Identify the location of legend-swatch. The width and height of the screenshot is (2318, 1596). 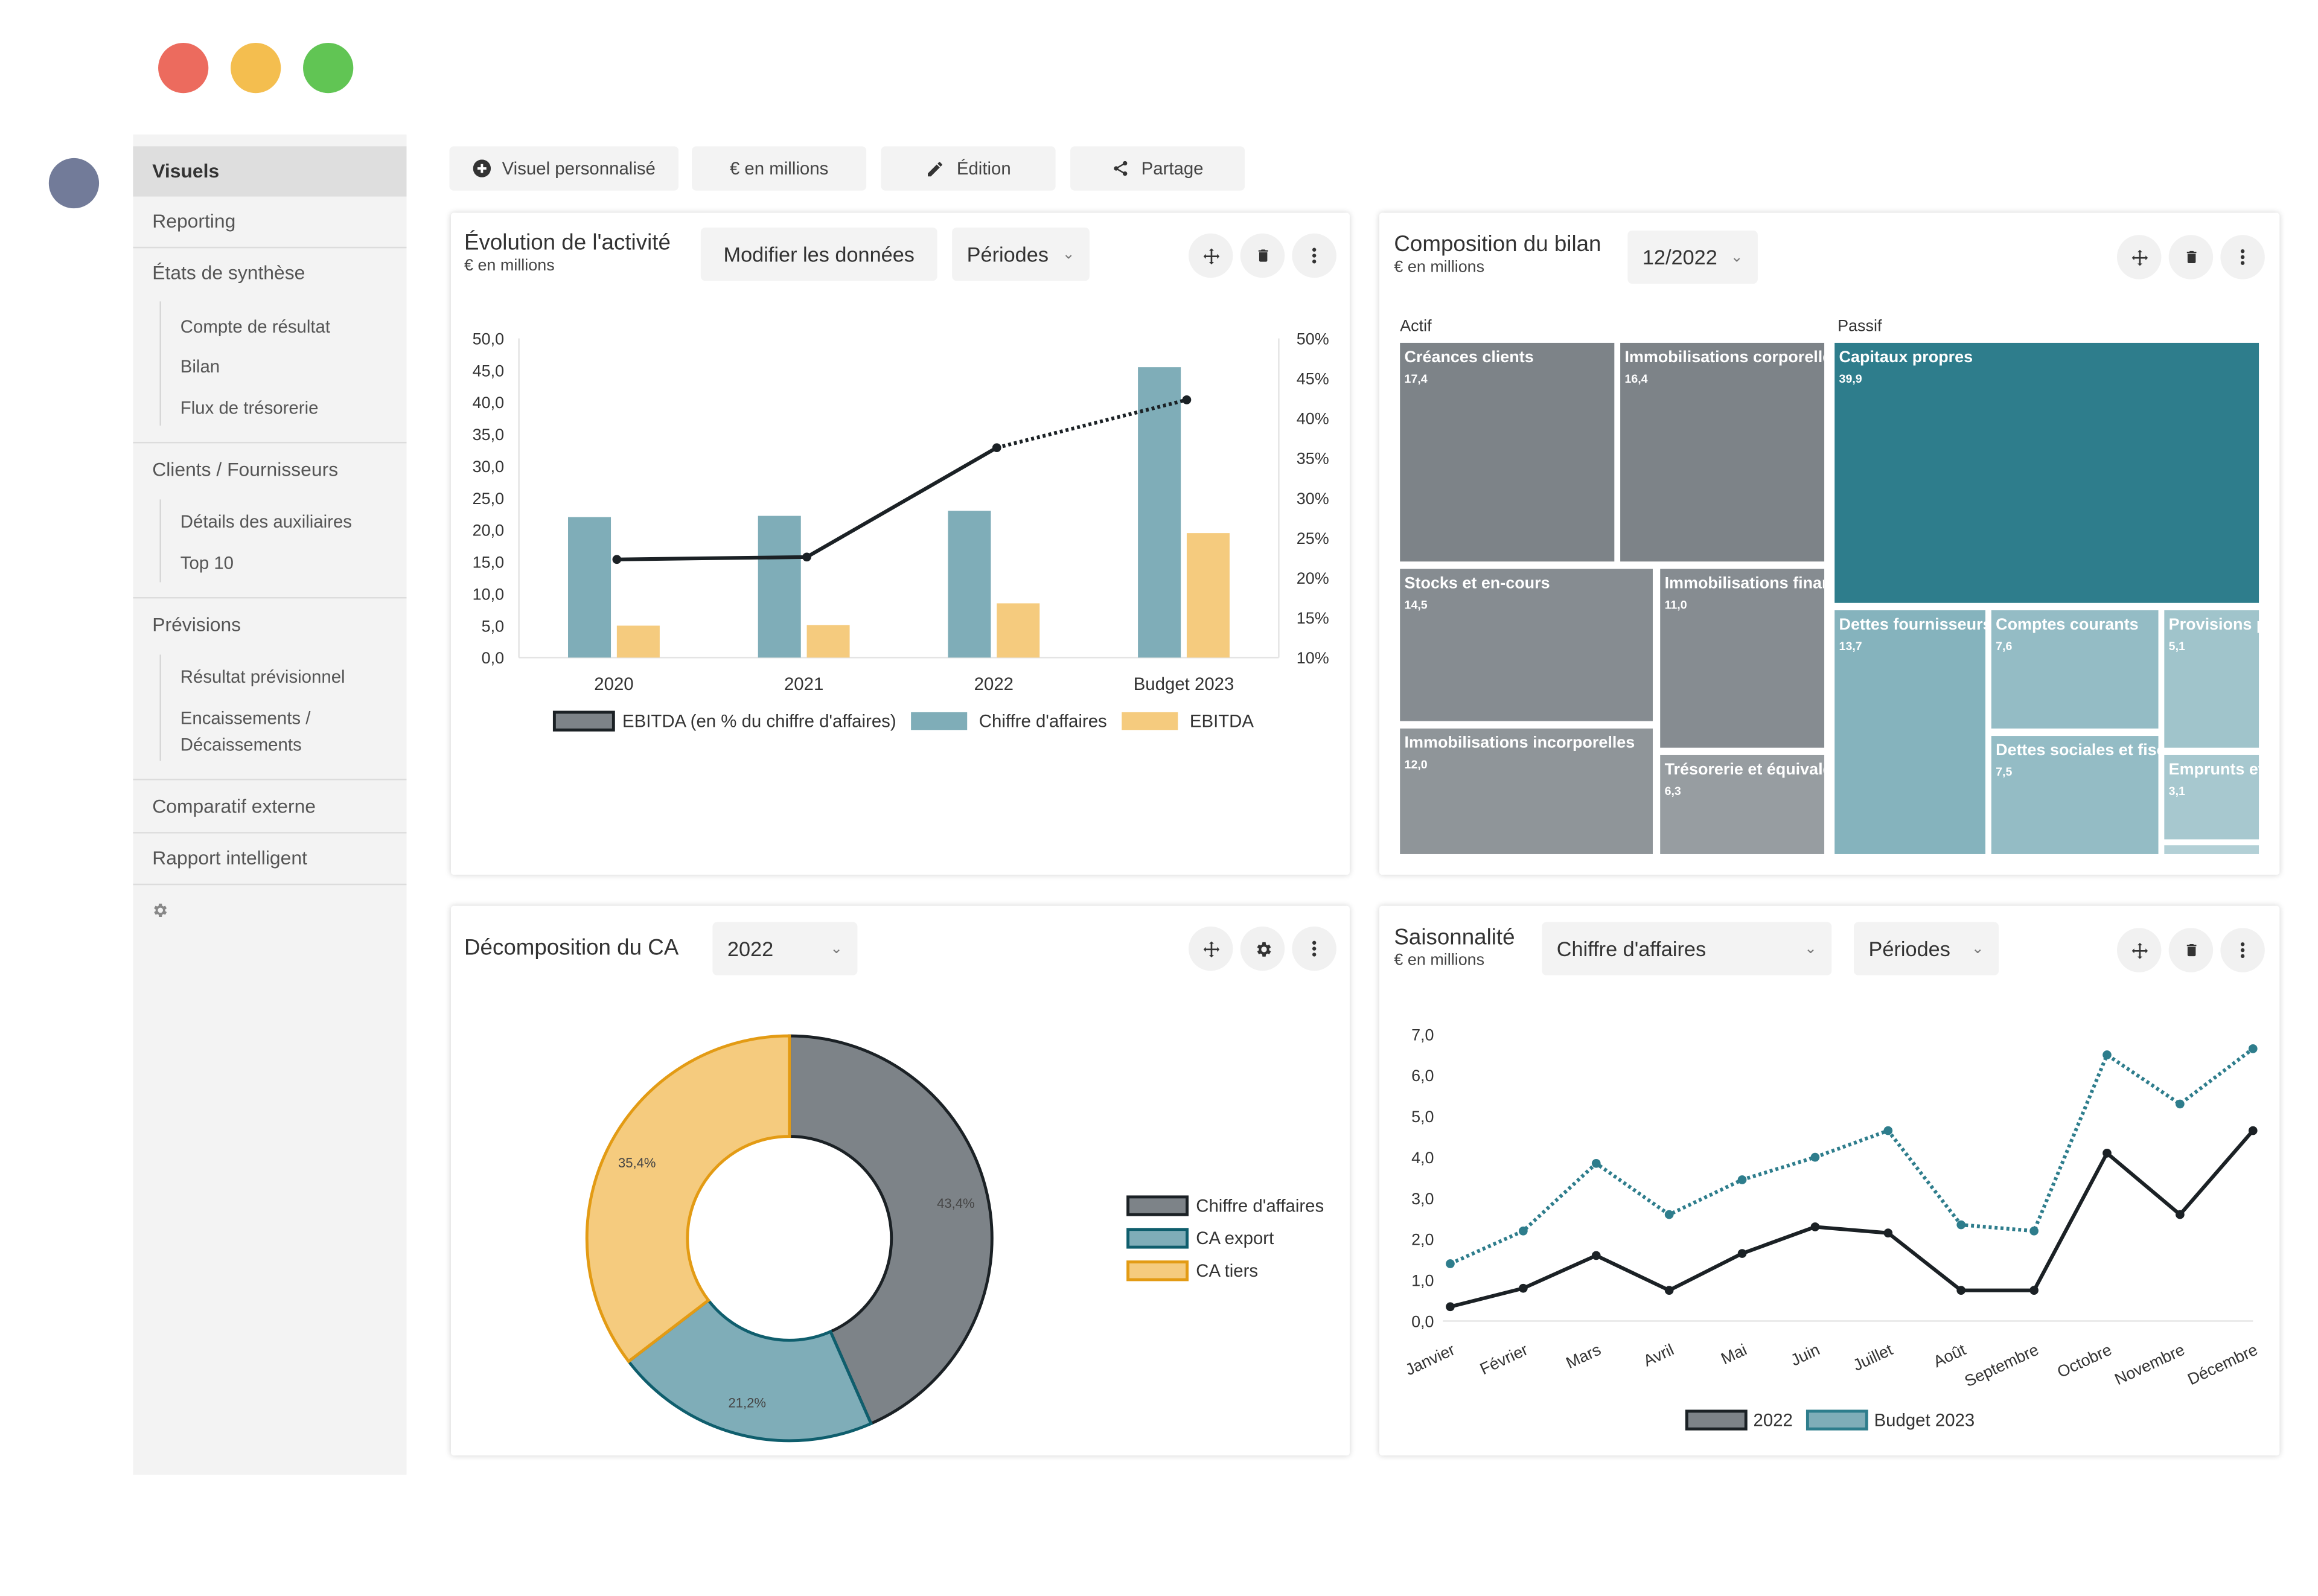
(1157, 1271).